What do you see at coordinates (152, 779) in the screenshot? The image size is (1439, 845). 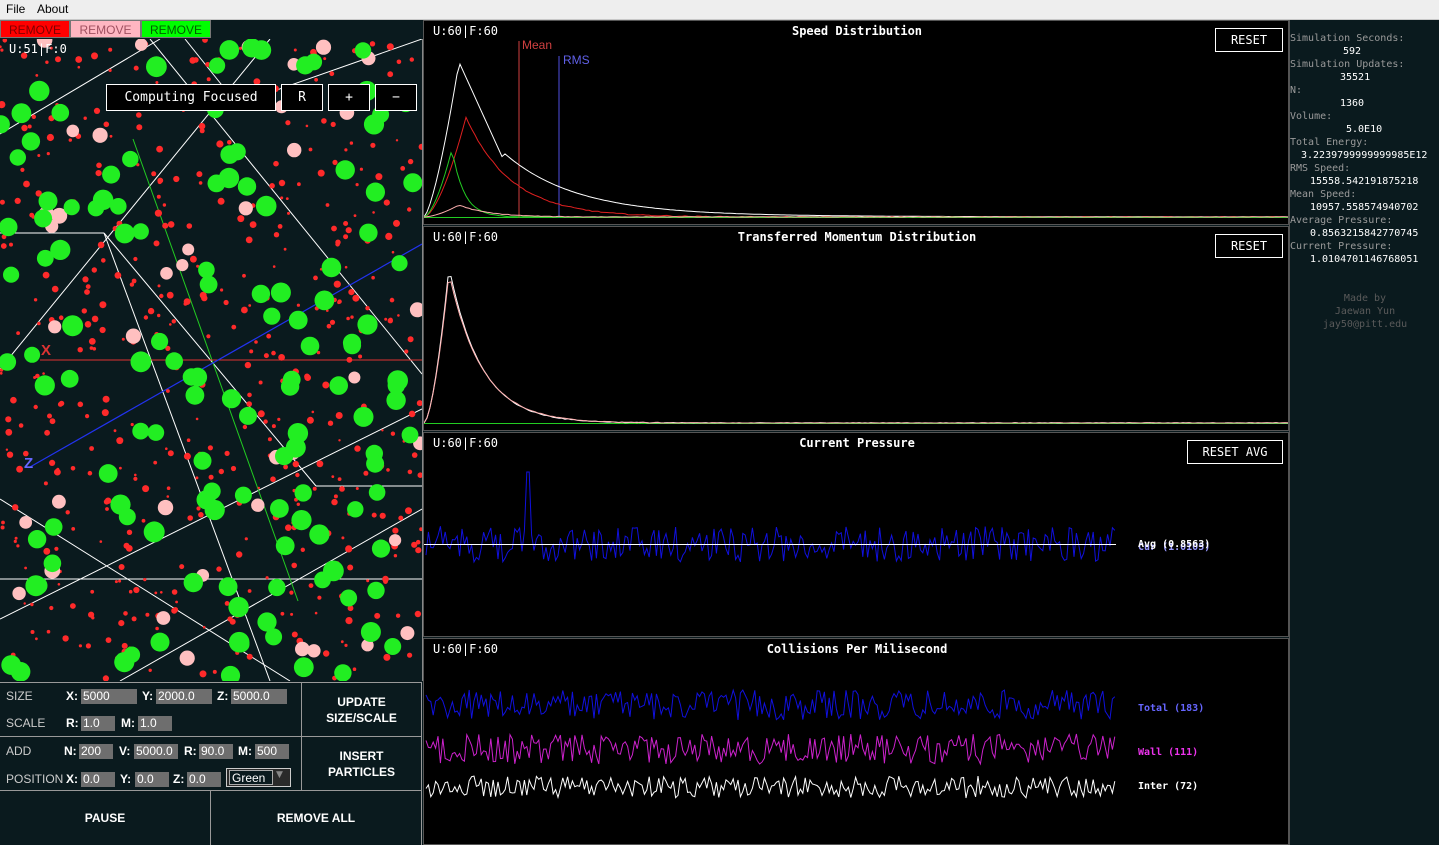 I see `position-y-input: 0.0` at bounding box center [152, 779].